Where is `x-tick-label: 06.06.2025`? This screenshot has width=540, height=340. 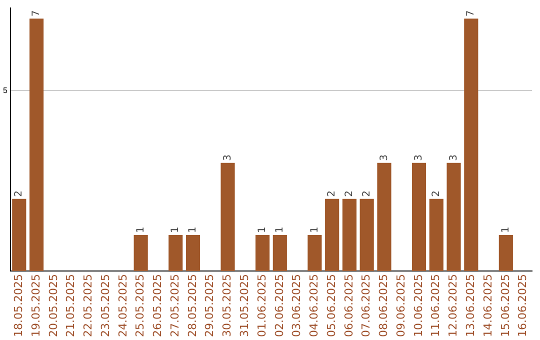 x-tick-label: 06.06.2025 is located at coordinates (349, 306).